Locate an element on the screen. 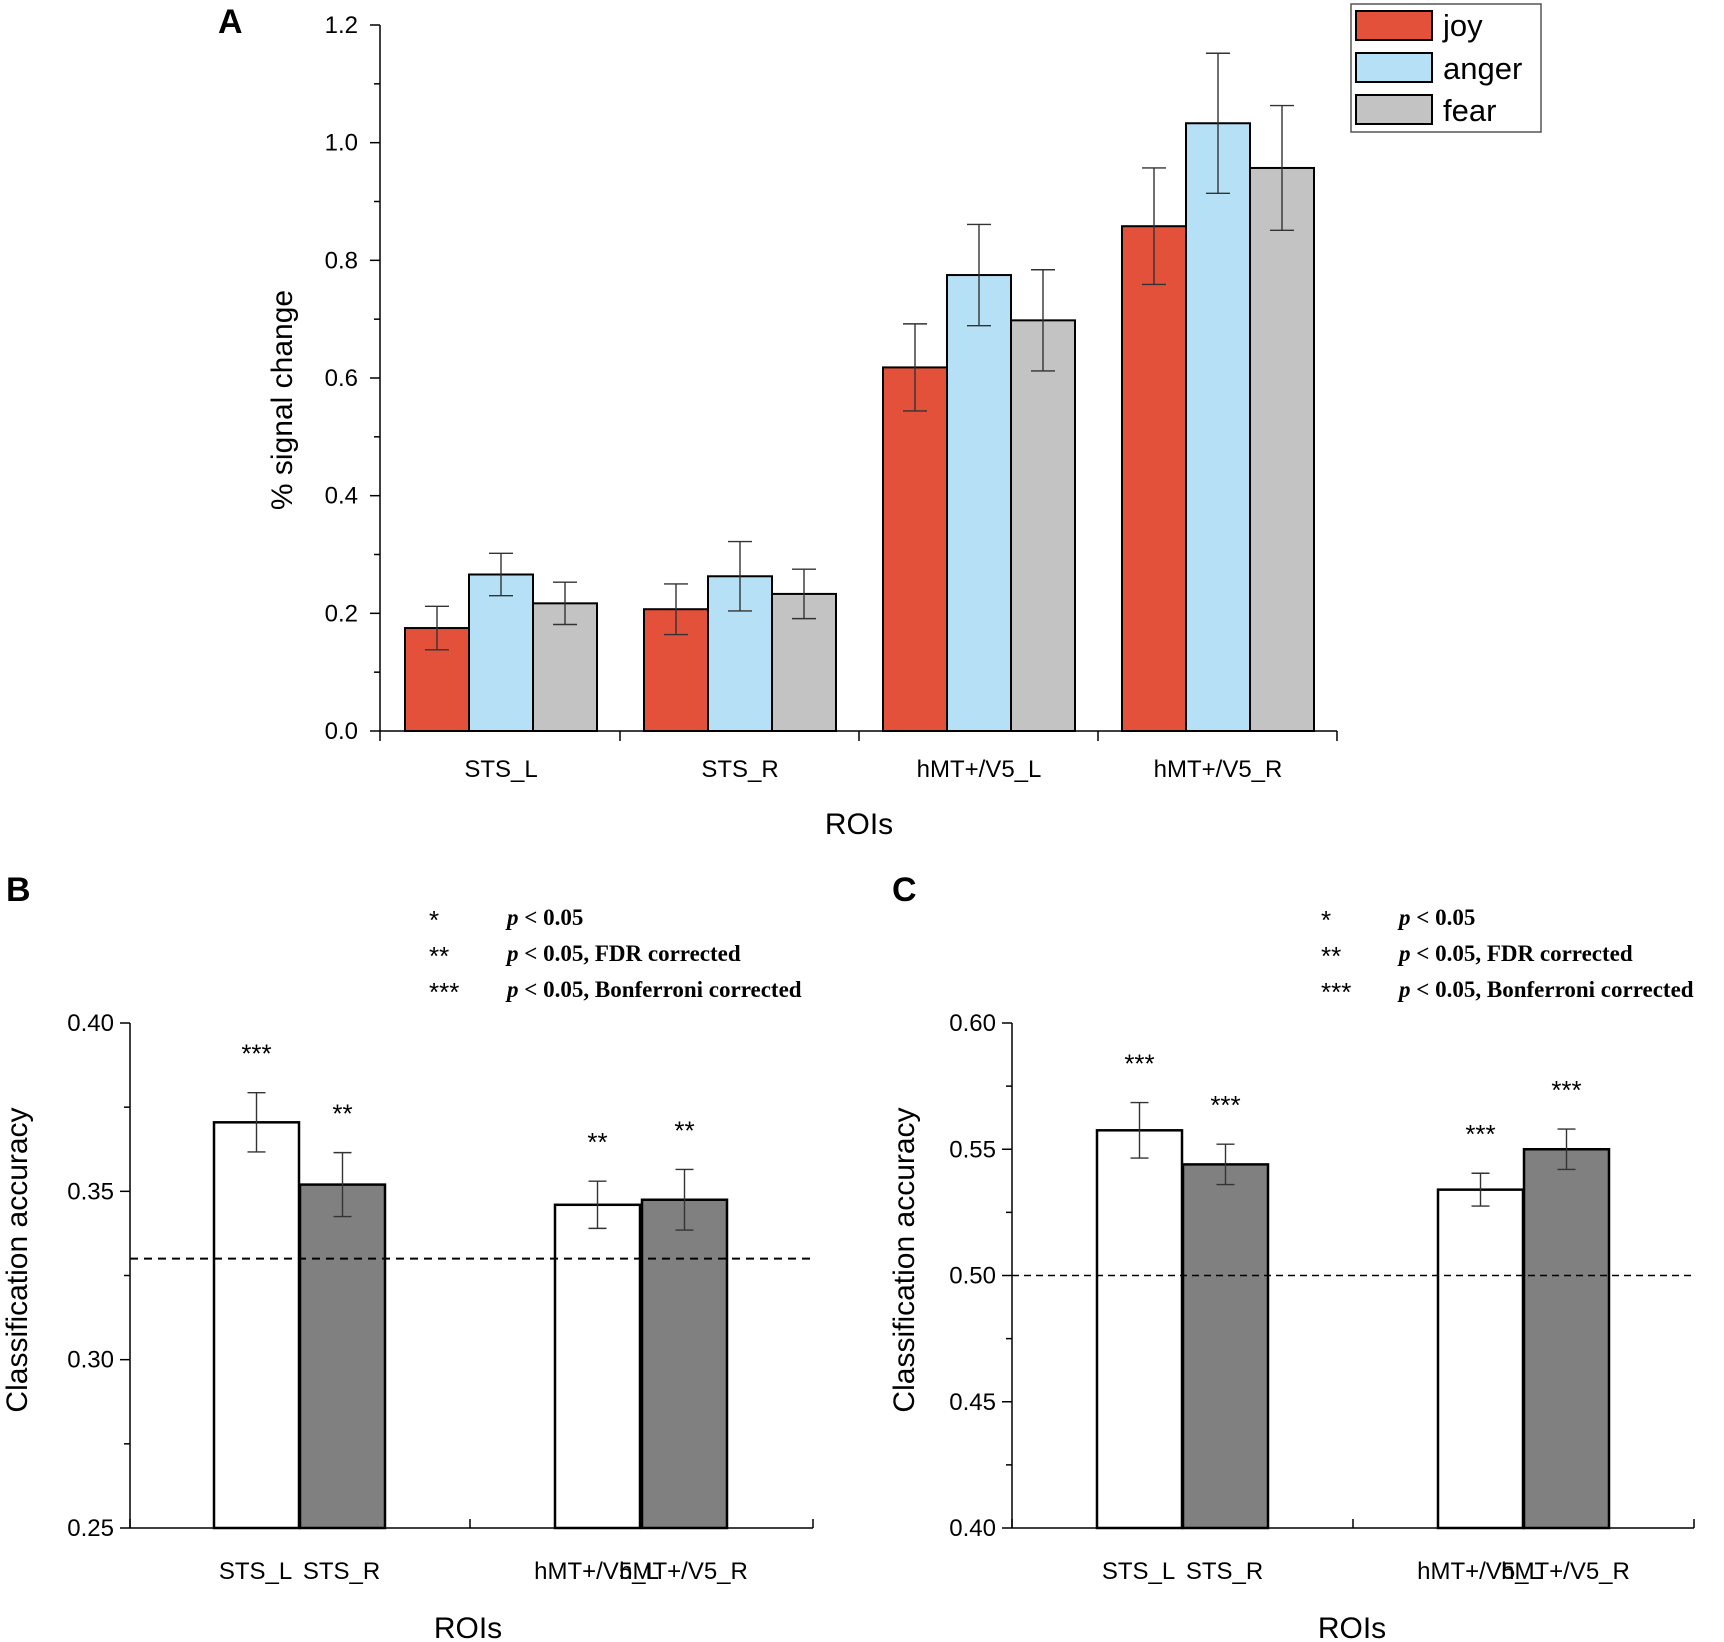 This screenshot has width=1724, height=1642. bar-sts-l is located at coordinates (1139, 1329).